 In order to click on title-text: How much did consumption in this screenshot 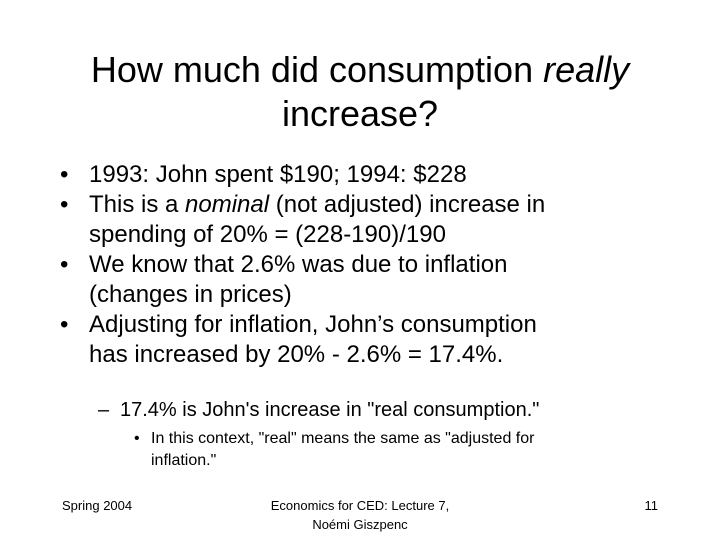, I will do `click(317, 69)`.